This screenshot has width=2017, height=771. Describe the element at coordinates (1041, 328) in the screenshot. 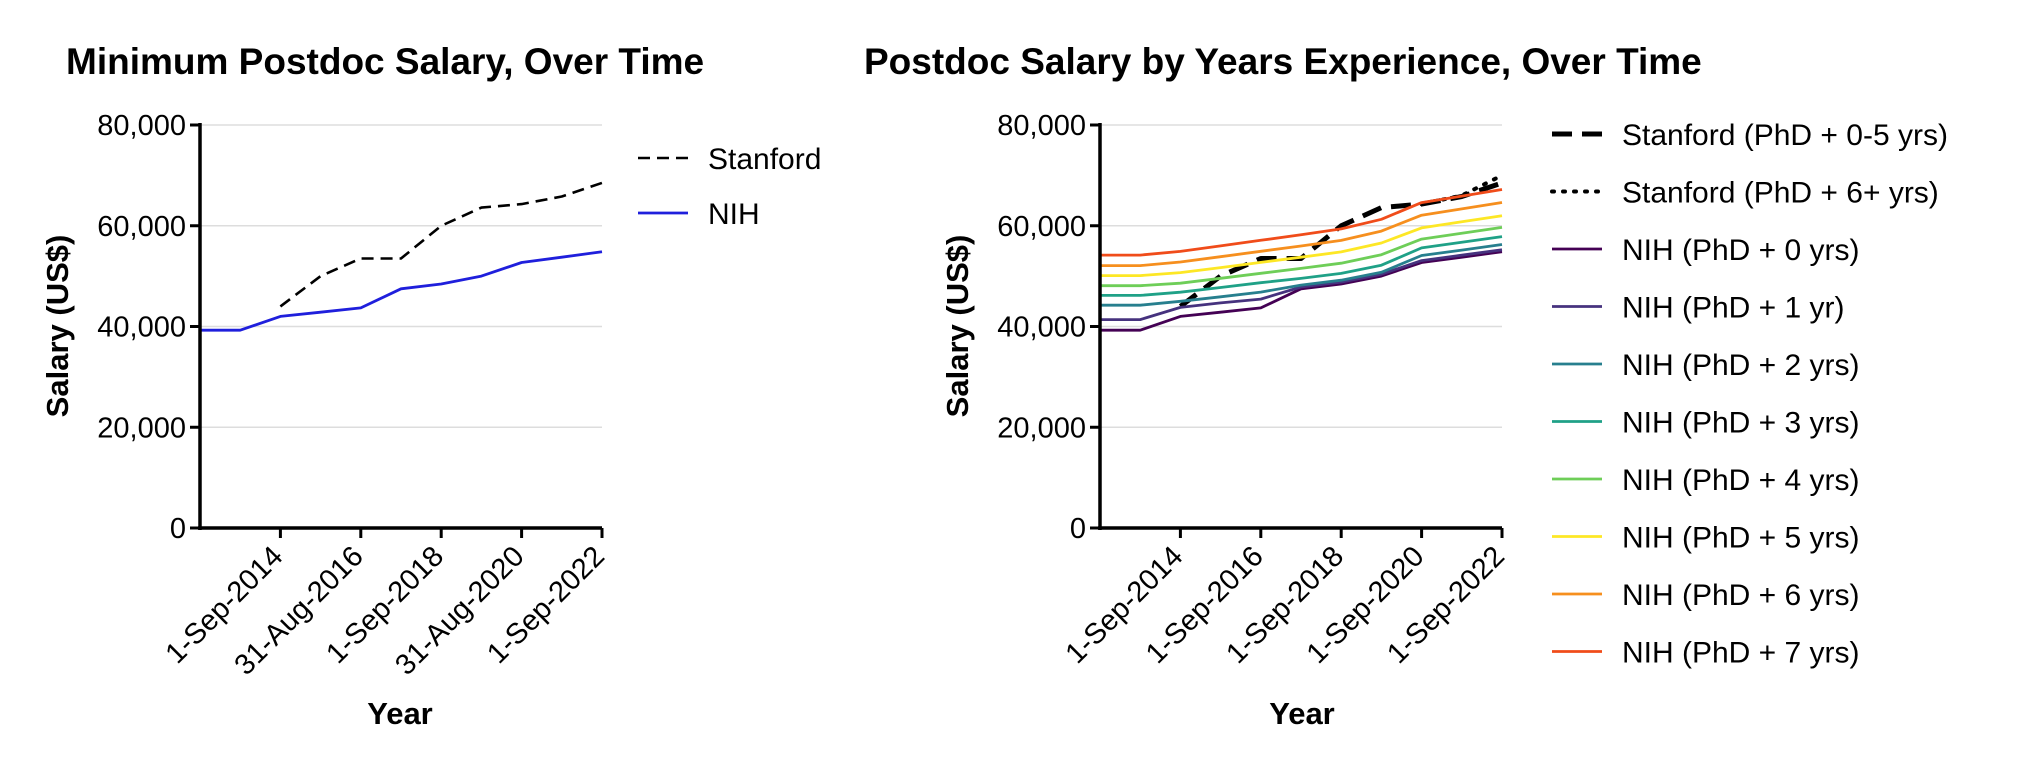

I see `chart2-ytick-label: 40,000` at that location.